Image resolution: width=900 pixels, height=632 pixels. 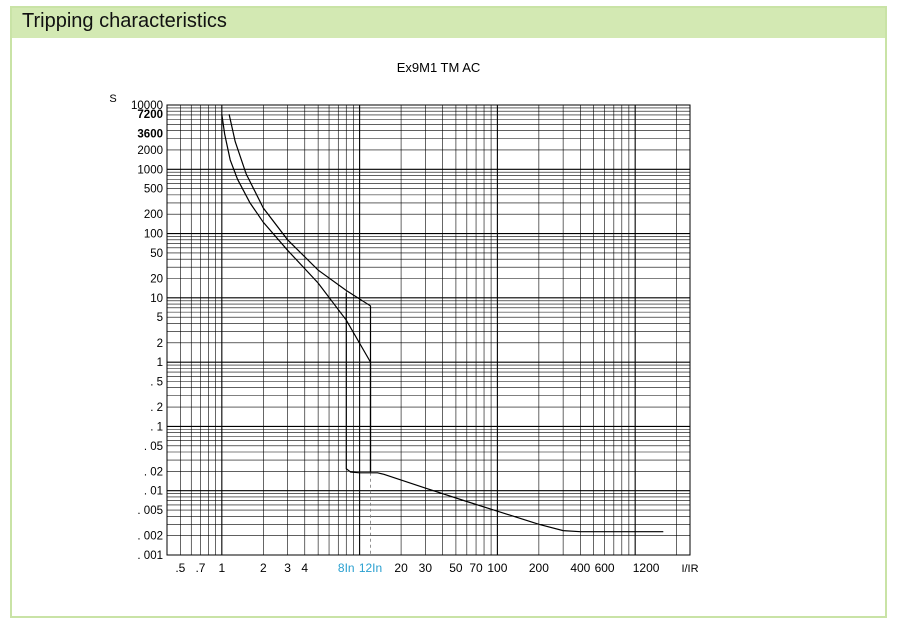 I want to click on y-tick-label: . 02, so click(x=153, y=472).